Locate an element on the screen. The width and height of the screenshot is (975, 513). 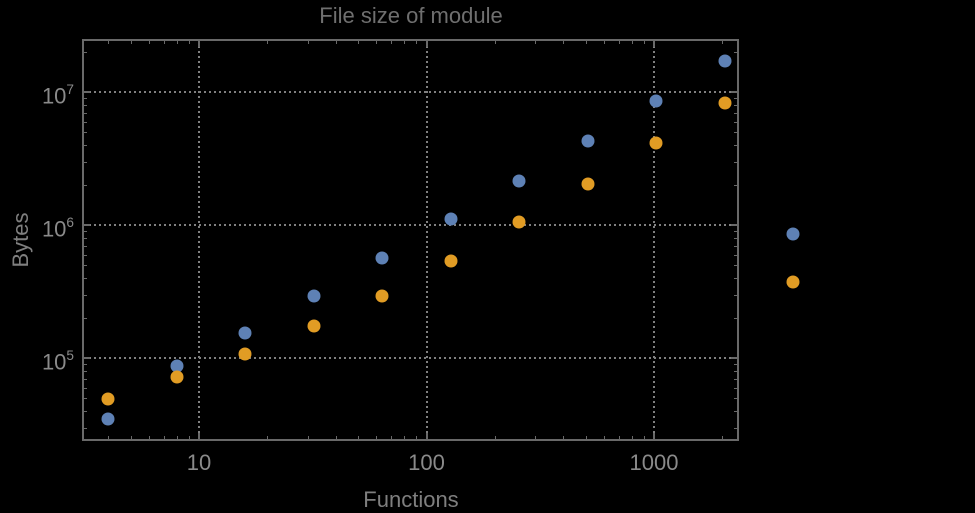
y-tick-label: 10⁶ is located at coordinates (57, 228).